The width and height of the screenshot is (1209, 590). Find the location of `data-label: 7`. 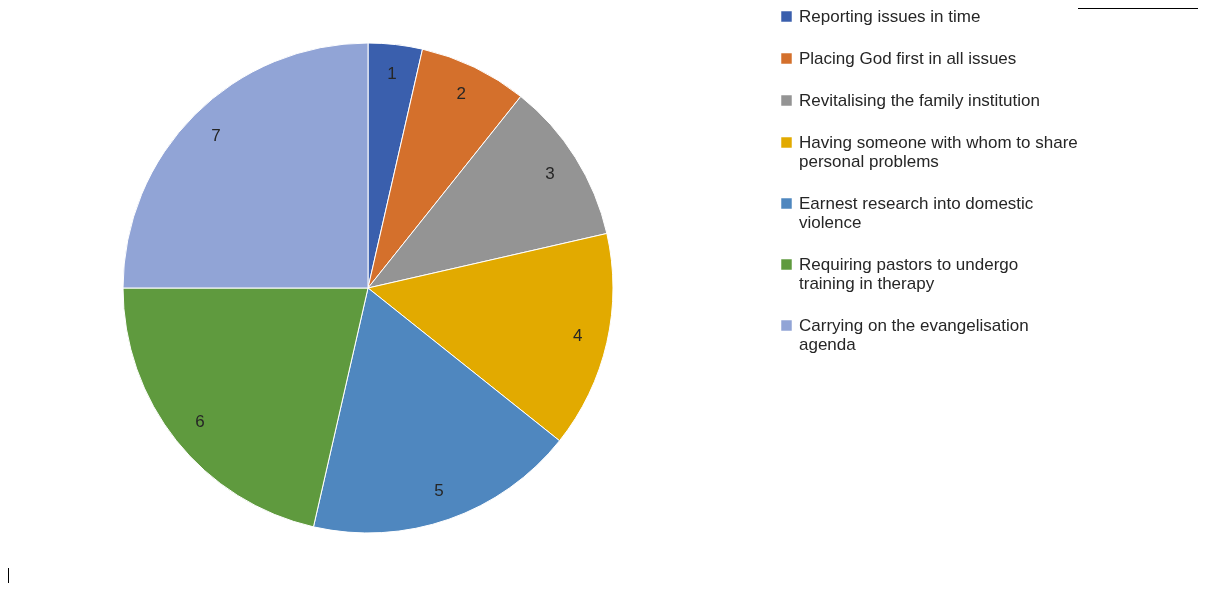

data-label: 7 is located at coordinates (216, 135).